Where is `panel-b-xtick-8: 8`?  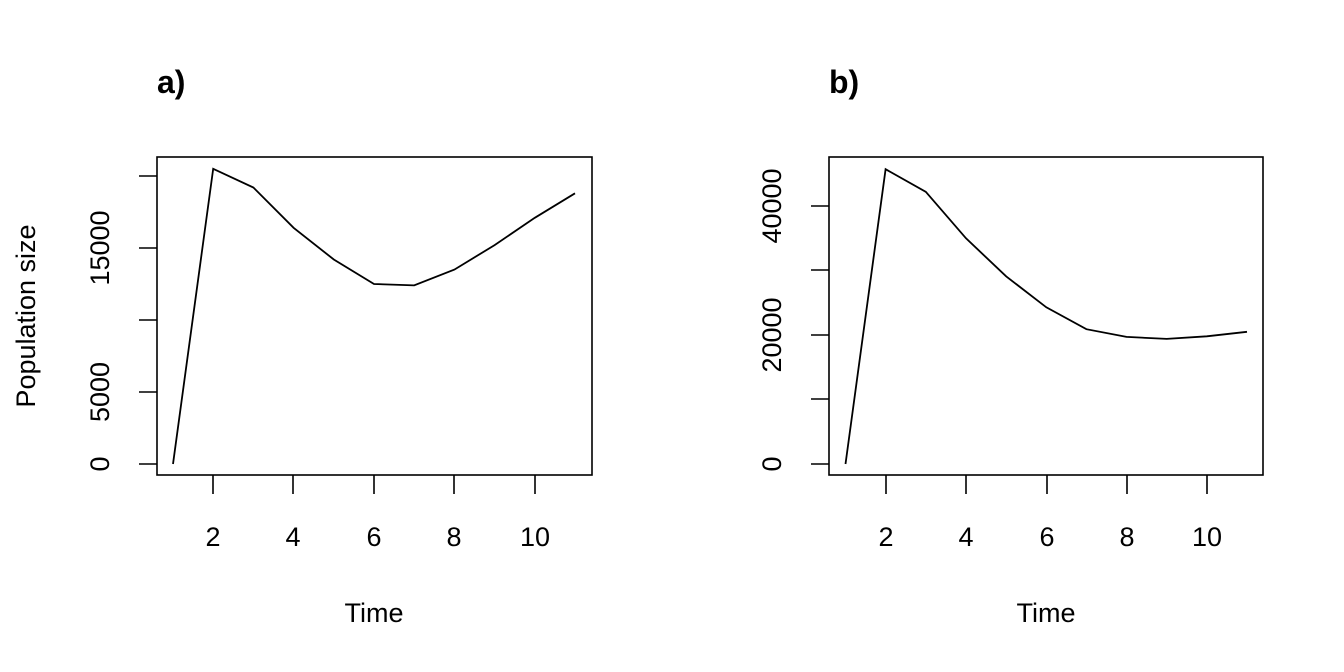 panel-b-xtick-8: 8 is located at coordinates (1126, 537).